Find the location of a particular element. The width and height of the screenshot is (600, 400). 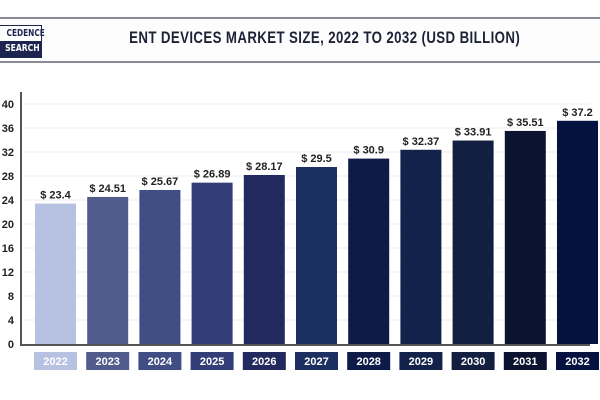

x-tick-label: 2025 is located at coordinates (212, 362).